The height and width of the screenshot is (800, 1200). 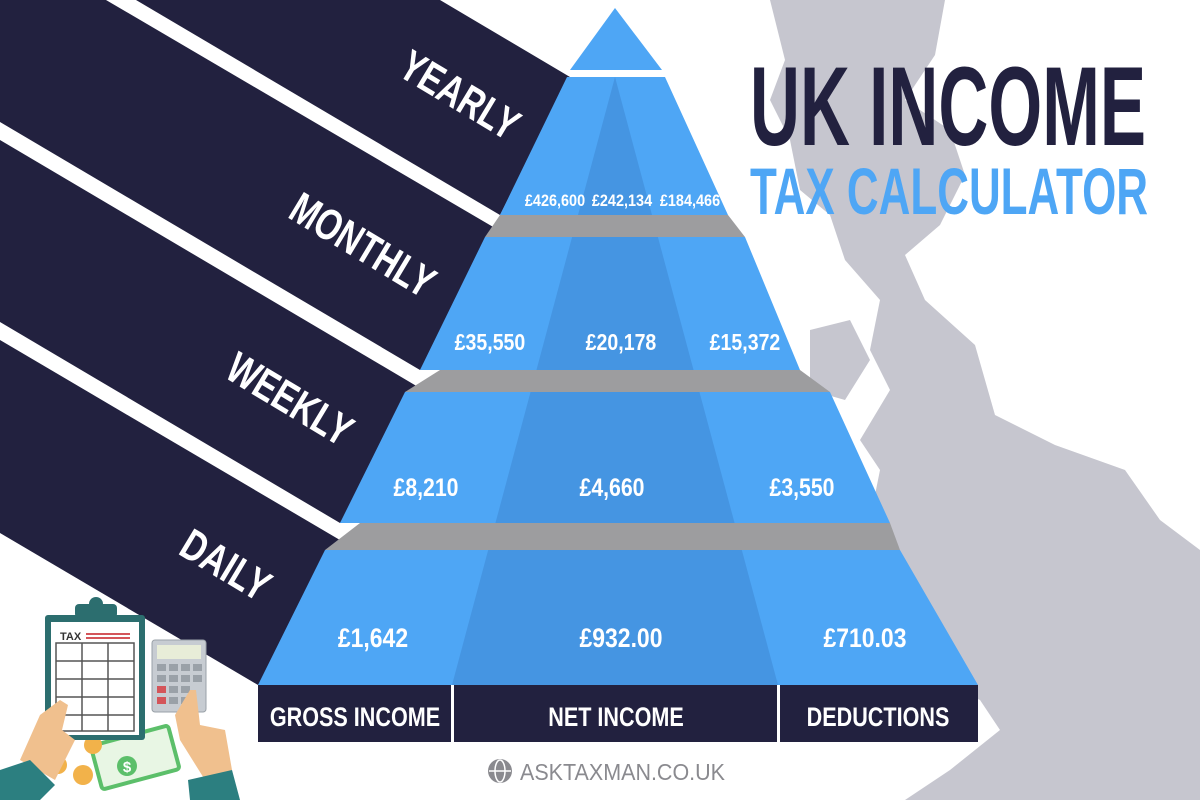 What do you see at coordinates (179, 676) in the screenshot?
I see `calculator-icon` at bounding box center [179, 676].